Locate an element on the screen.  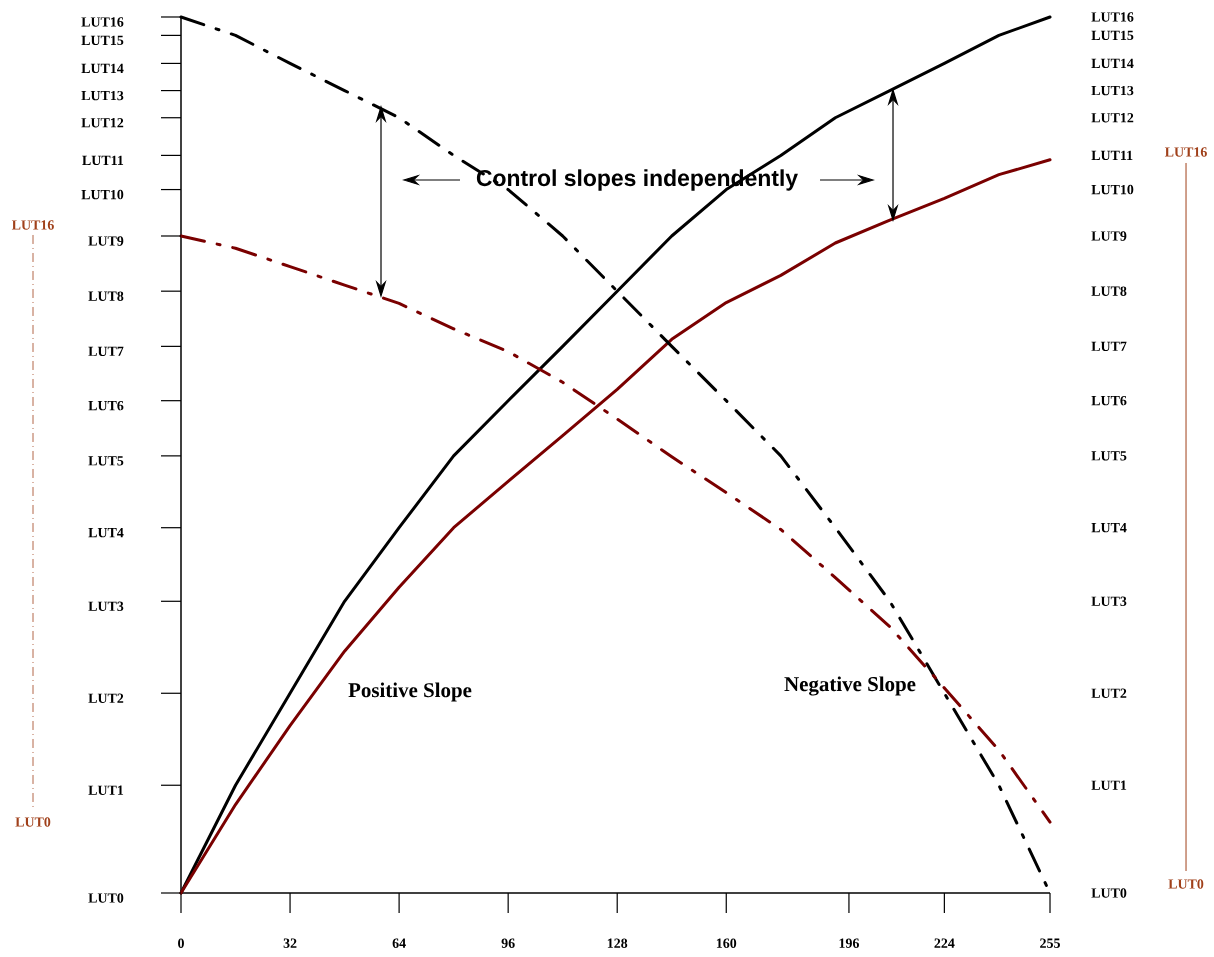
x-tick-label: 64 is located at coordinates (399, 943).